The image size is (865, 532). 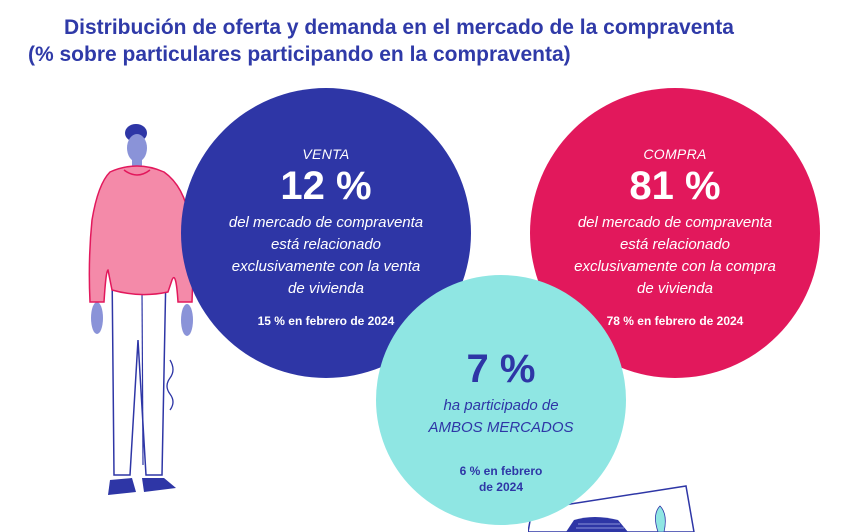 What do you see at coordinates (675, 222) in the screenshot?
I see `compra-desc-line-1: del mercado de compraventa` at bounding box center [675, 222].